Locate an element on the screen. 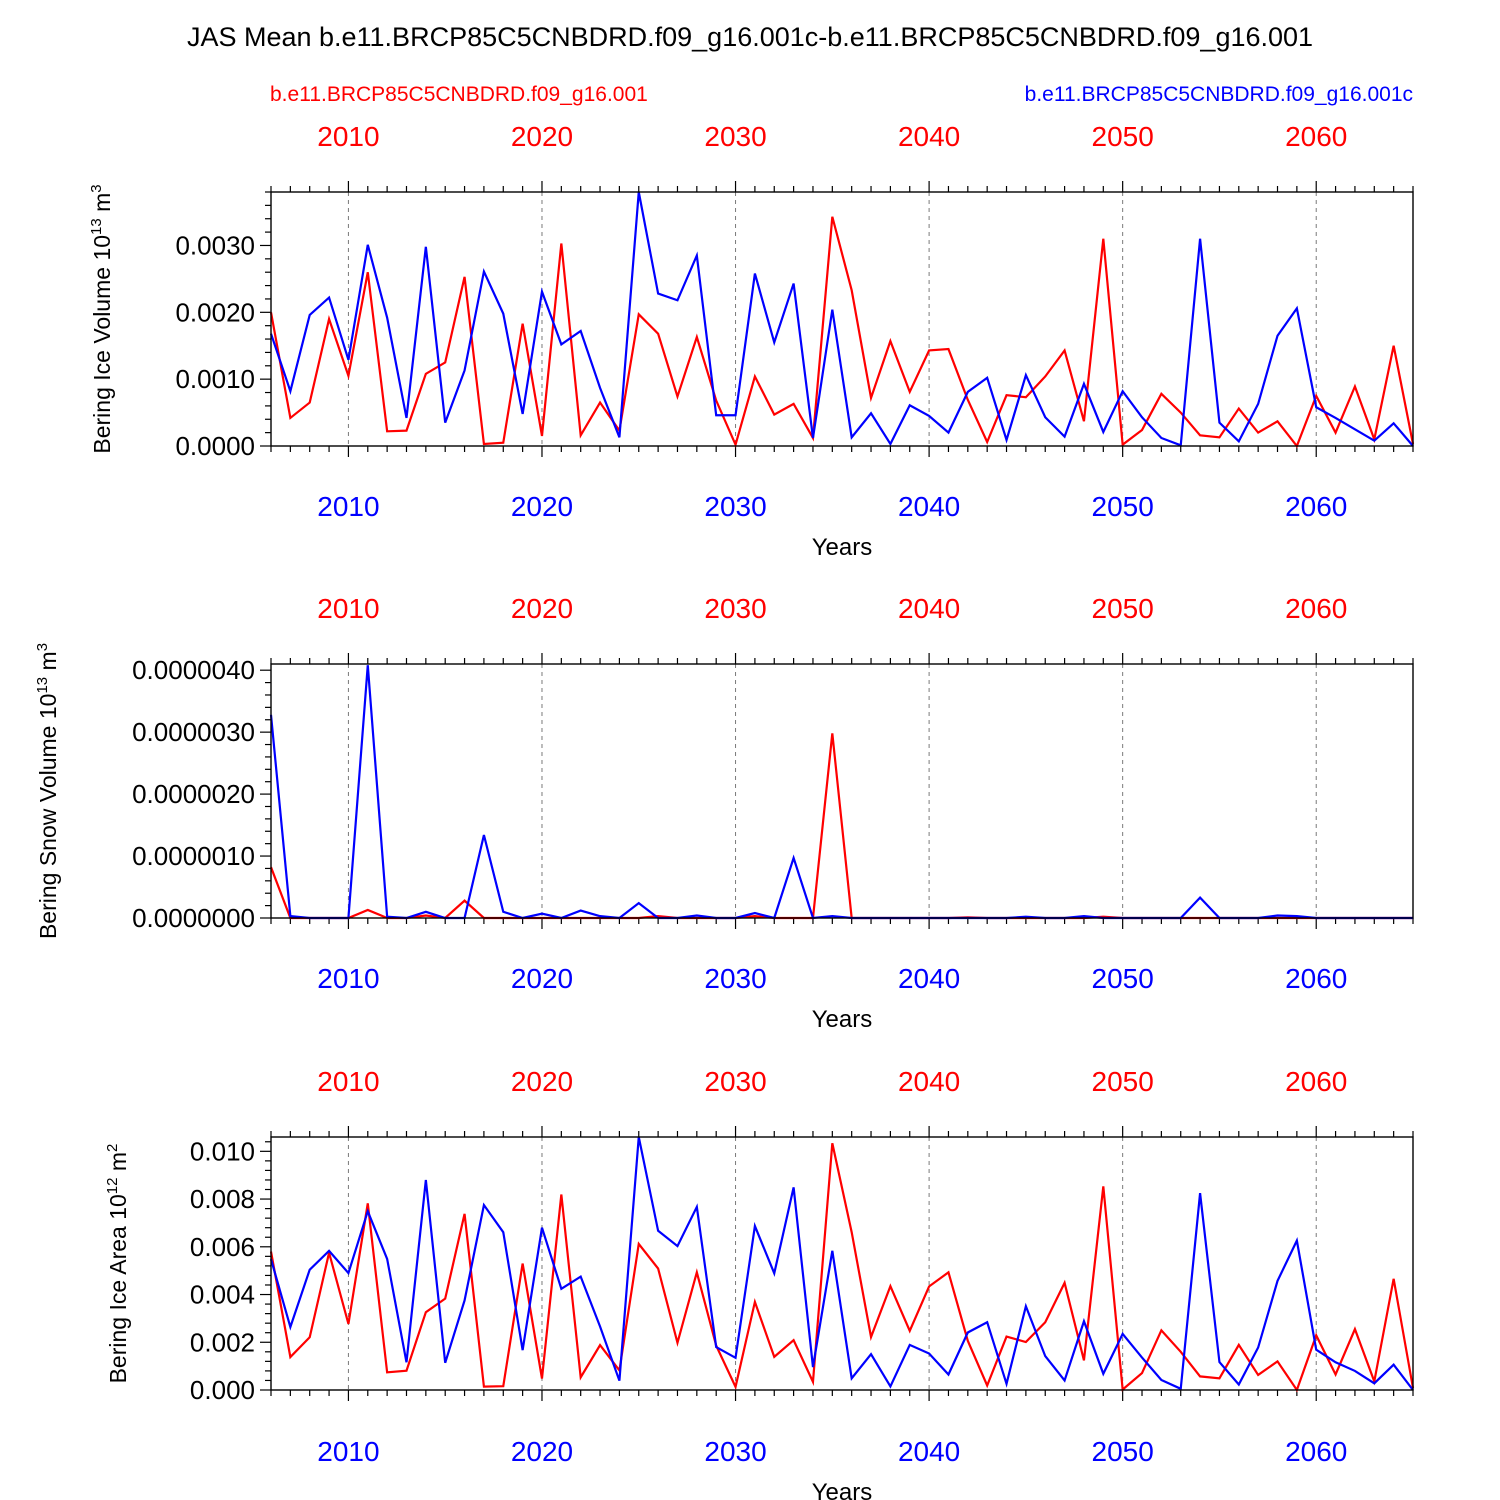 This screenshot has width=1500, height=1500. y-tick-label: 0.000 is located at coordinates (222, 1390).